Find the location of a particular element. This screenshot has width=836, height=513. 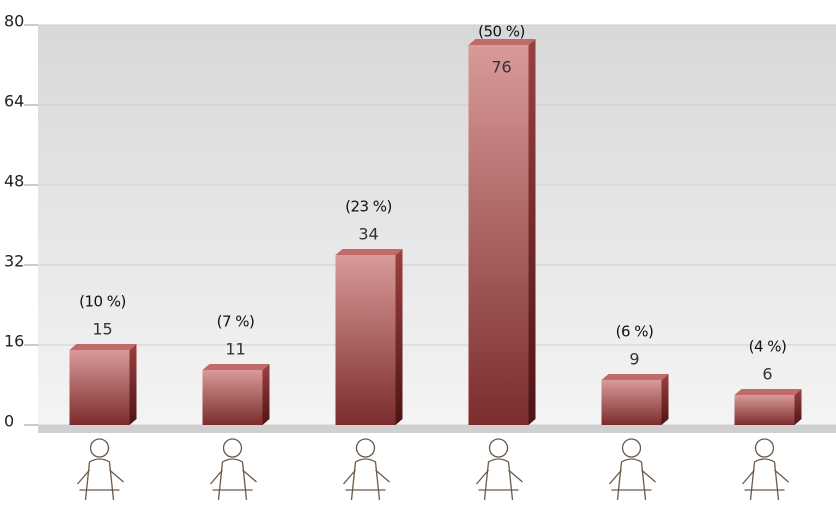

y-tick-label: 0 is located at coordinates (9, 421).